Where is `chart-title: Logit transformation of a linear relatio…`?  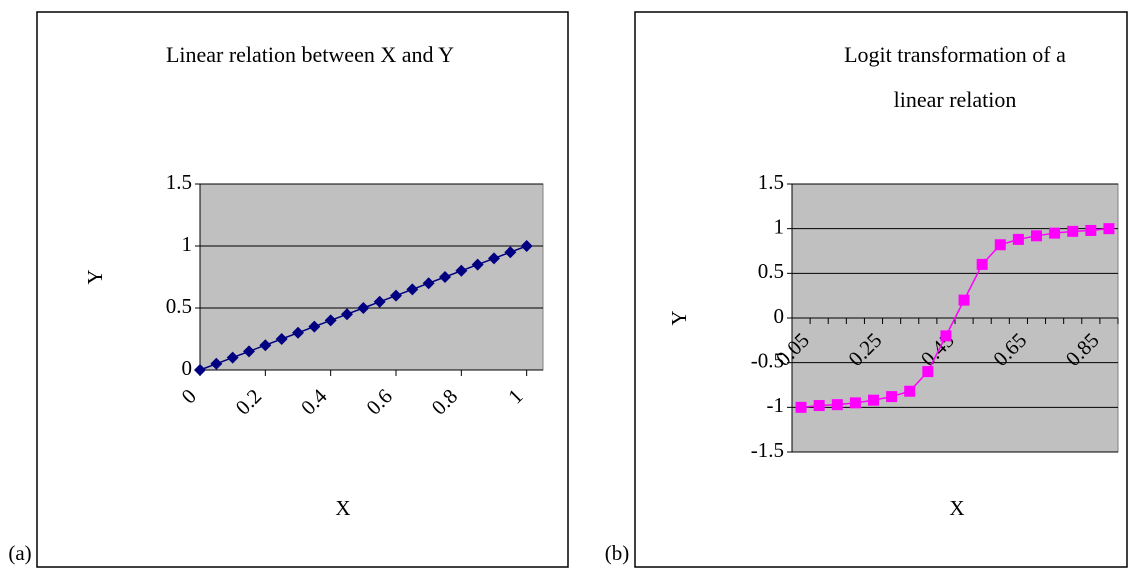 chart-title: Logit transformation of a linear relatio… is located at coordinates (955, 77).